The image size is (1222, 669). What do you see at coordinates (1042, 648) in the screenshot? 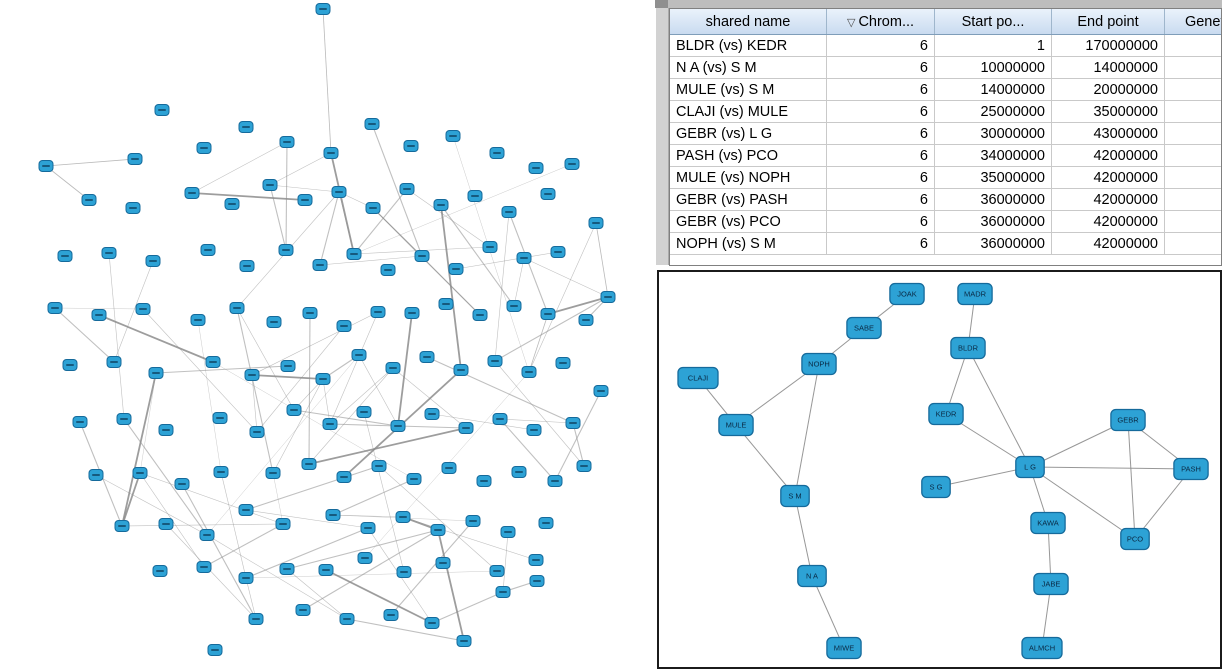
I see `node-ALMCH: ALMCH` at bounding box center [1042, 648].